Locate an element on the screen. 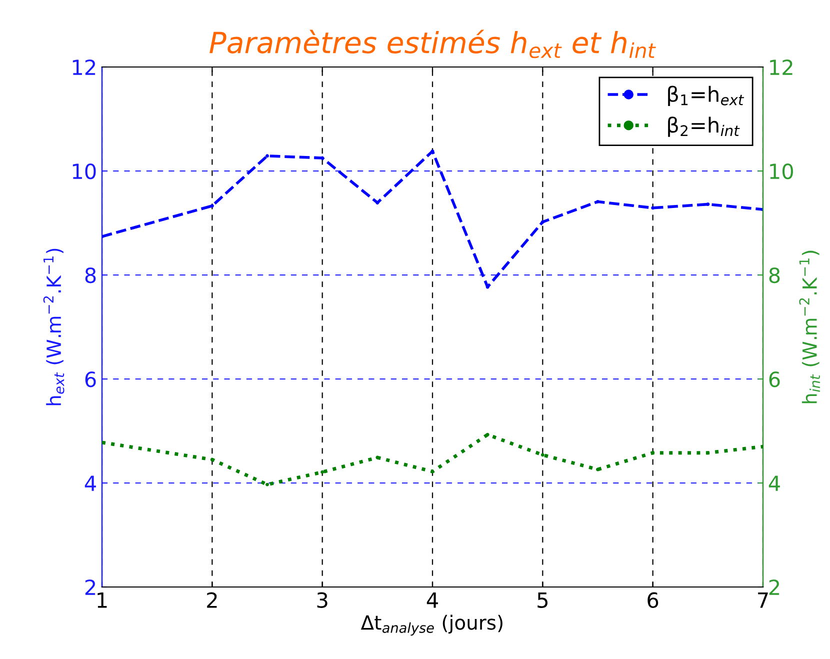 This screenshot has height=659, width=830. y-tick-label: 12 is located at coordinates (84, 67).